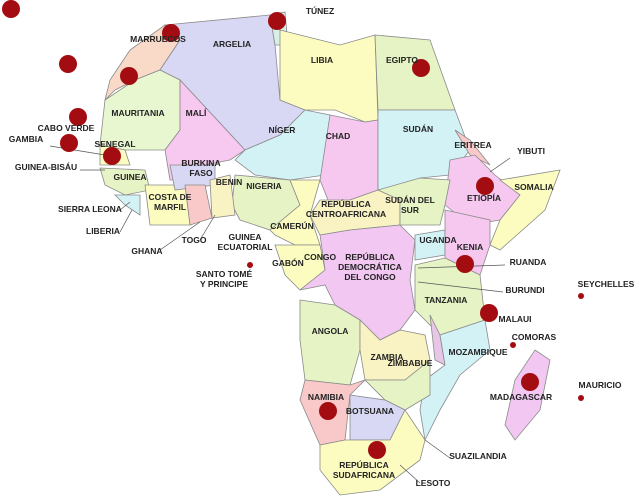 The height and width of the screenshot is (502, 635). Describe the element at coordinates (410, 210) in the screenshot. I see `label-line: SUR` at that location.